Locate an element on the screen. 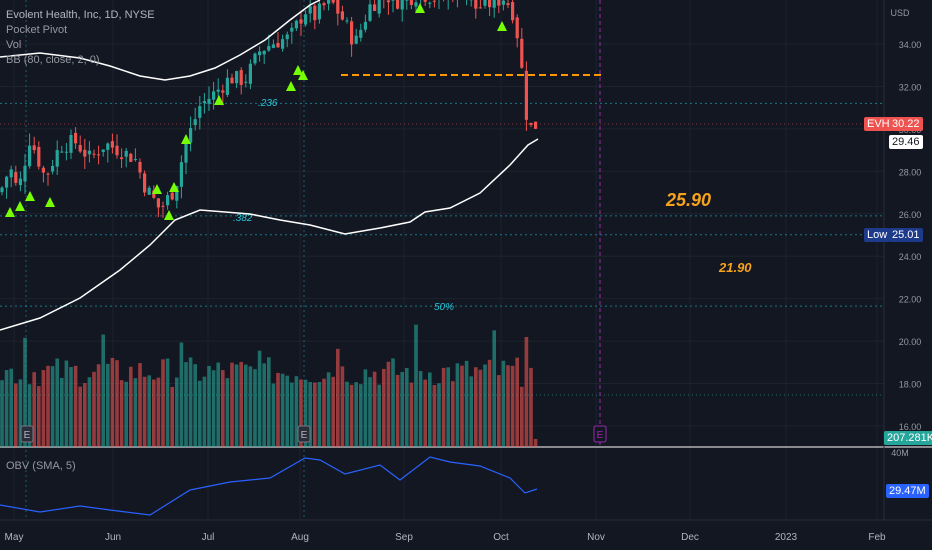  x-axis-tick-label: Aug is located at coordinates (300, 537).